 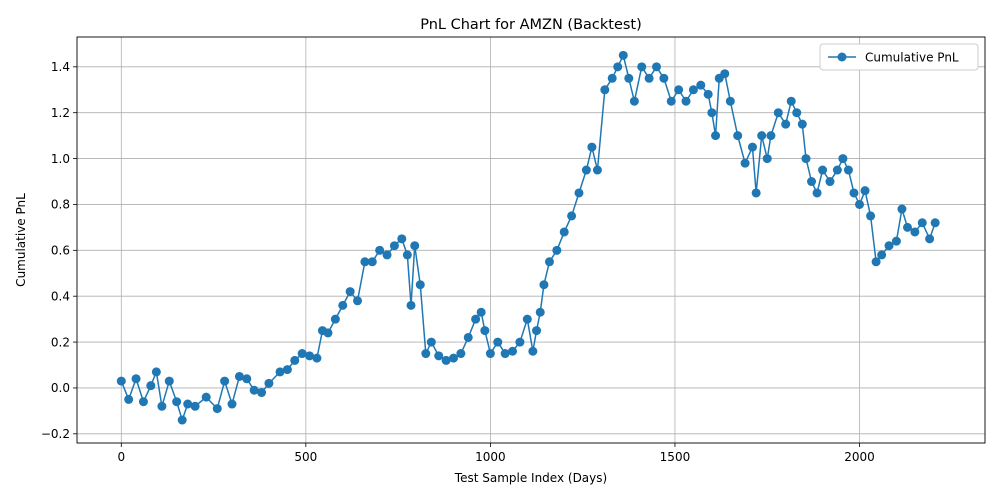 I want to click on y-tick-label: 1.2, so click(x=60, y=113).